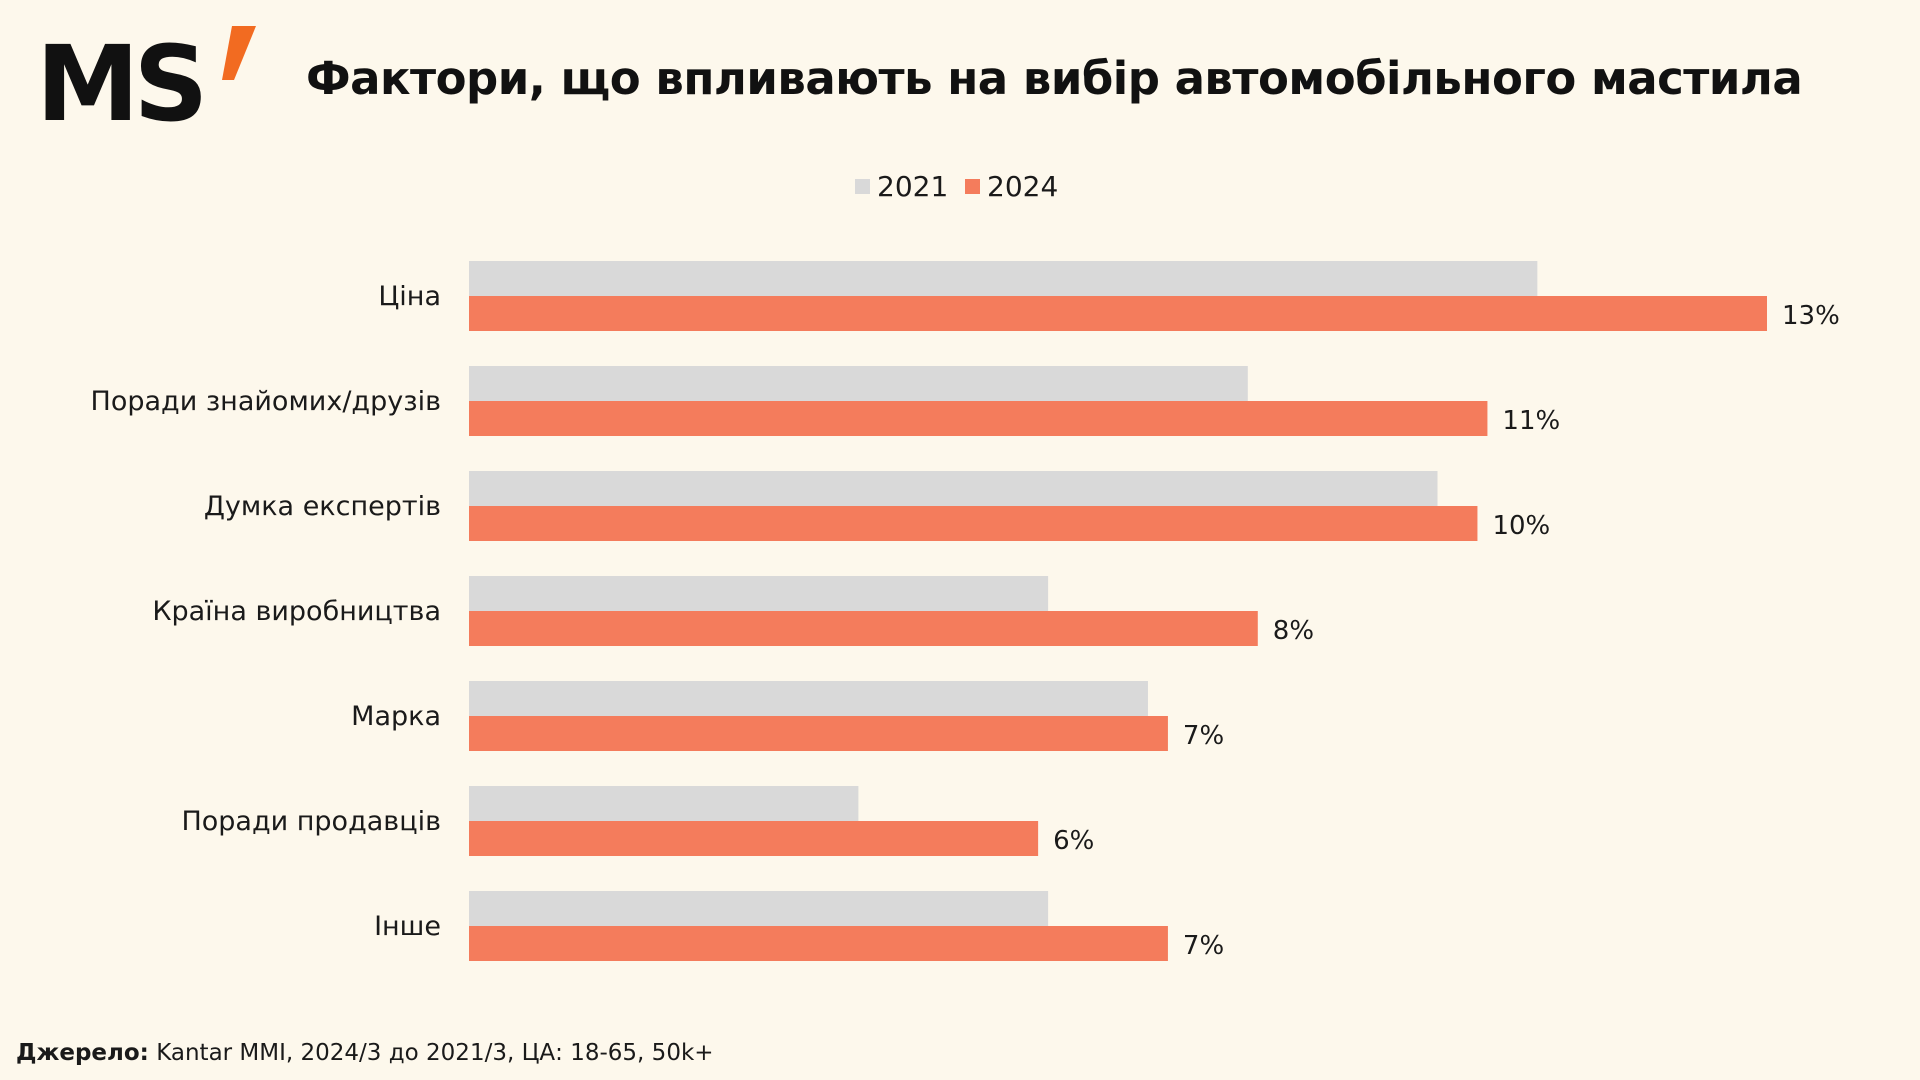 Image resolution: width=1920 pixels, height=1080 pixels. I want to click on value-label-2024: 10%, so click(1521, 526).